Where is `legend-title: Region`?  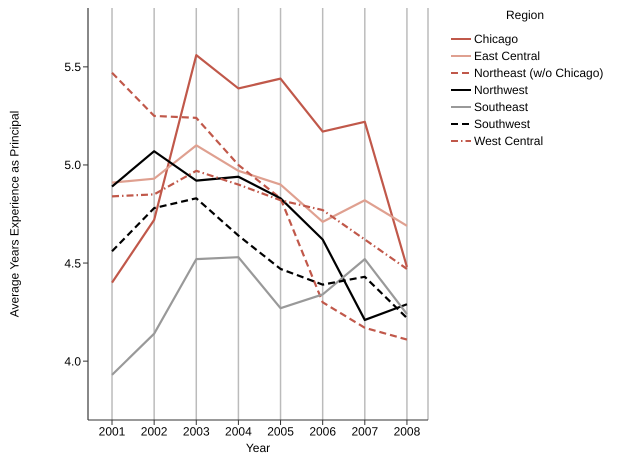
legend-title: Region is located at coordinates (525, 15).